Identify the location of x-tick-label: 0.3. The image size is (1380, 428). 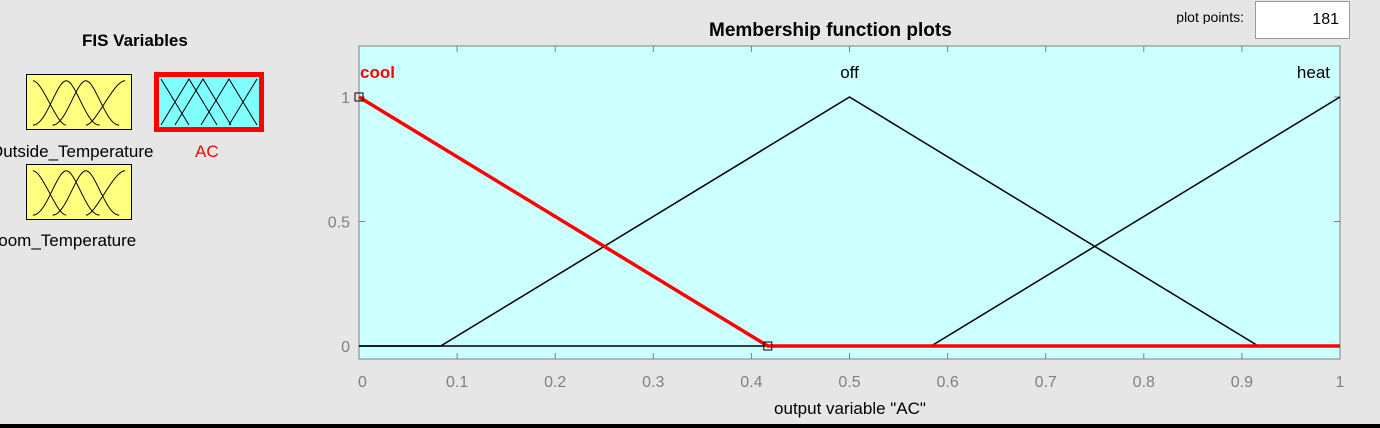
(653, 382).